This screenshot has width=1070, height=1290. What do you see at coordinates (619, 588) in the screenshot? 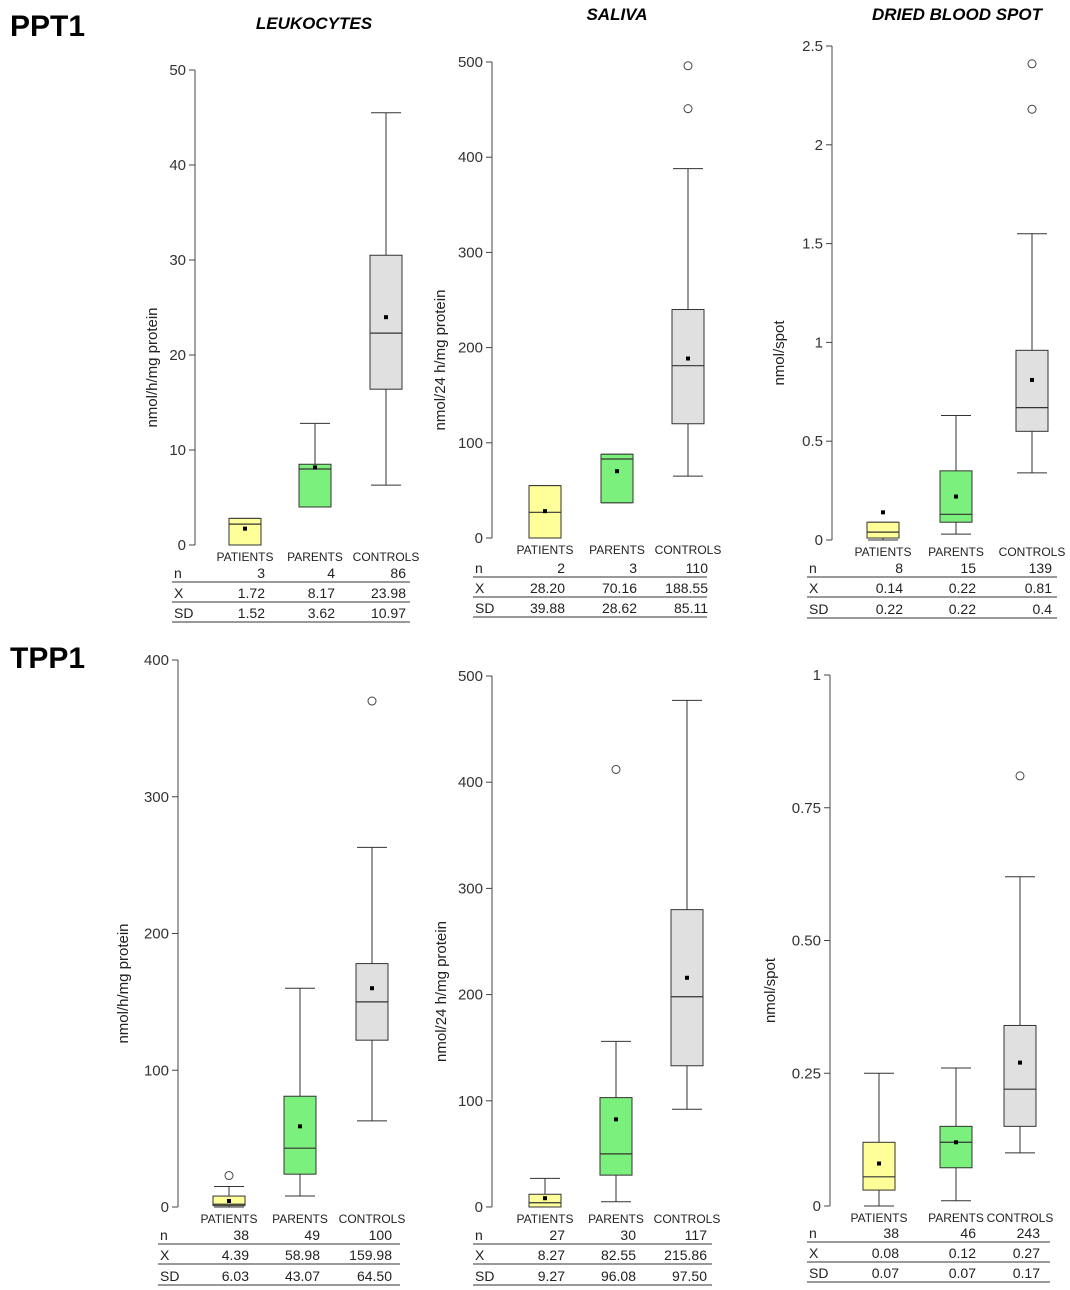
I see `stat-value: 70.16` at bounding box center [619, 588].